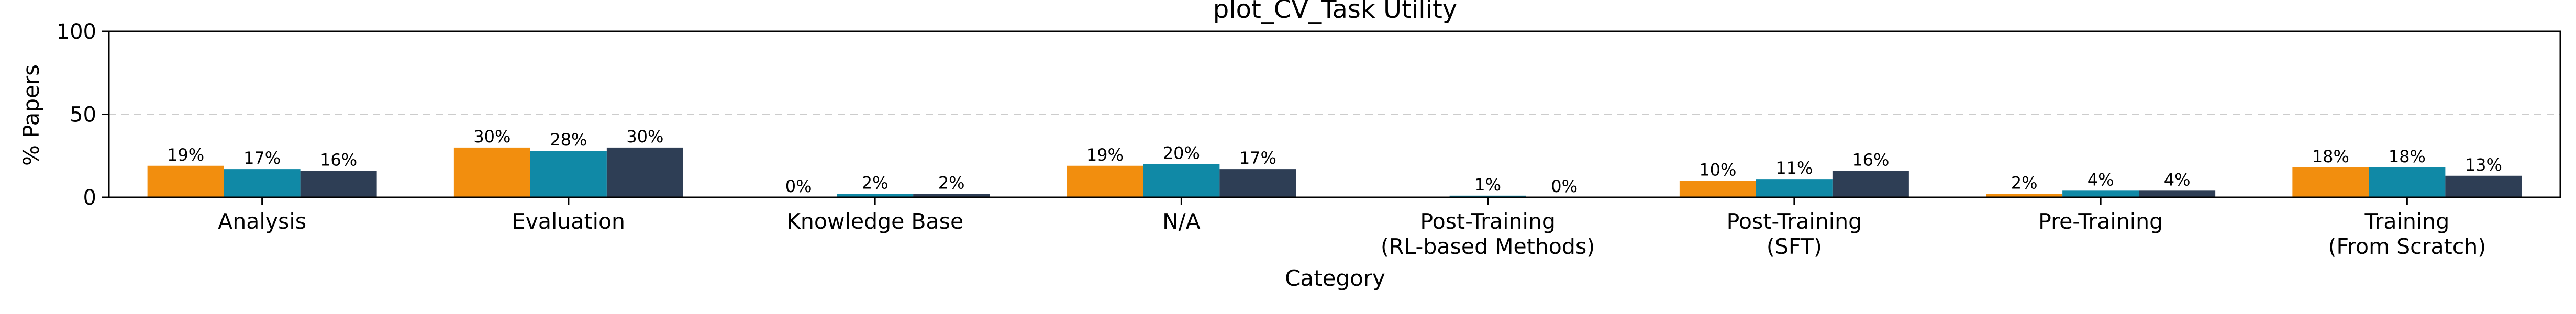 The width and height of the screenshot is (2576, 314). What do you see at coordinates (1488, 234) in the screenshot?
I see `x-tick-label: Post-Training (RL-based Methods)` at bounding box center [1488, 234].